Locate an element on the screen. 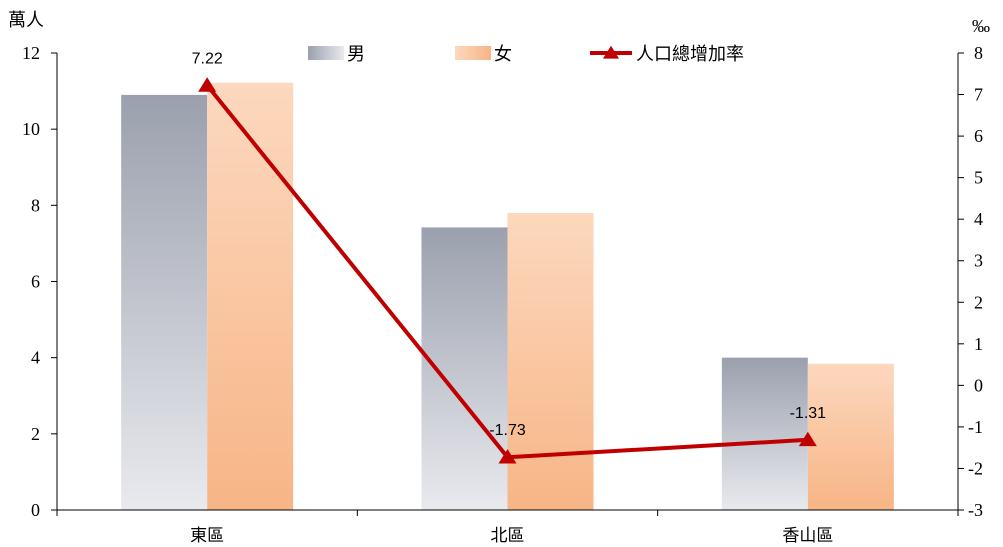 This screenshot has width=1003, height=547. legend-marker-triangle-icon is located at coordinates (611, 52).